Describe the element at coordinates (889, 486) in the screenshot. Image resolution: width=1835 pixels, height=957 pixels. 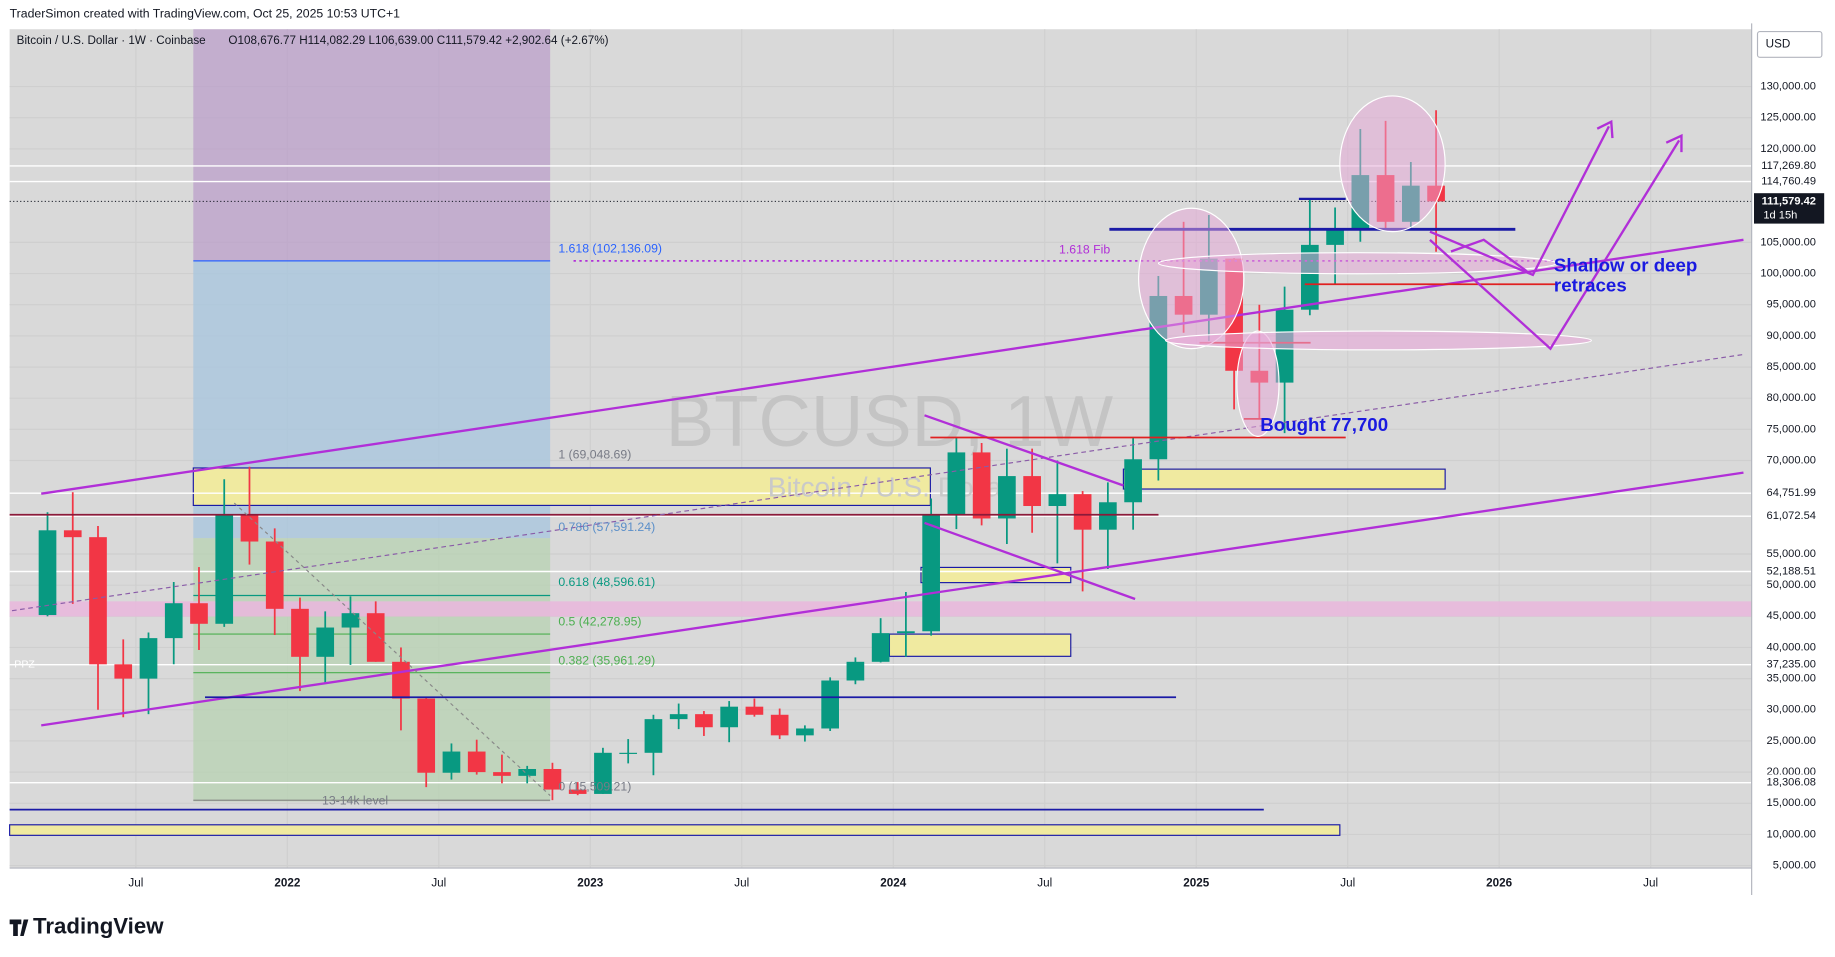
I see `watermark-sub: Bitcoin / U.S. Dollar` at that location.